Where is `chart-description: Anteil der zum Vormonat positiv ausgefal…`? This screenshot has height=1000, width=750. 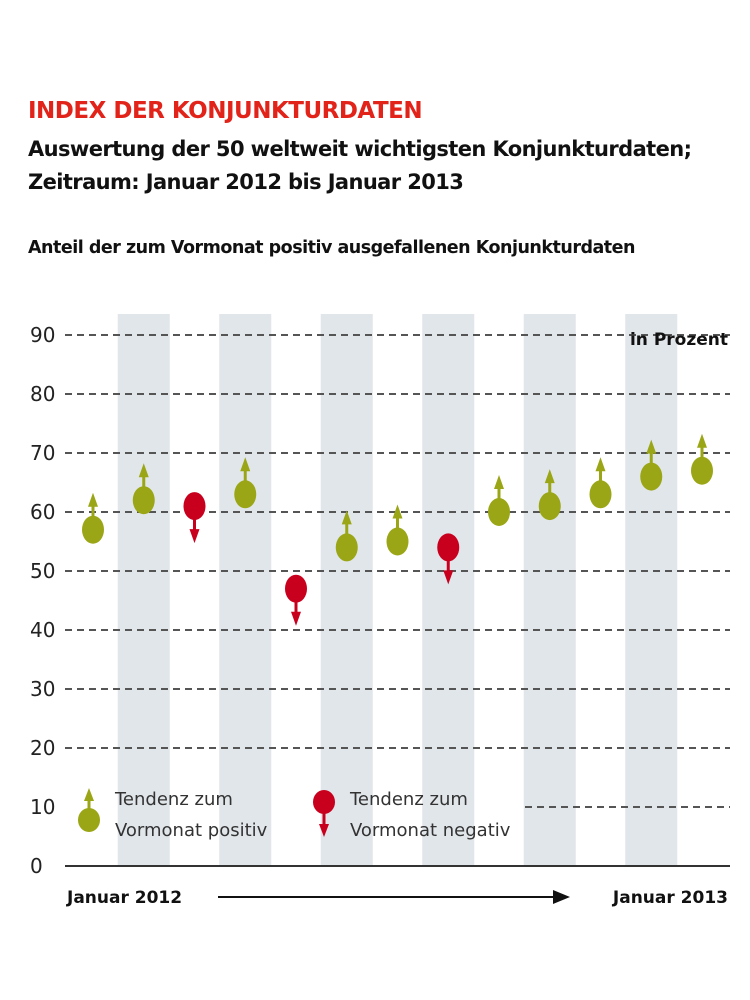
chart-description: Anteil der zum Vormonat positiv ausgefal… is located at coordinates (332, 248).